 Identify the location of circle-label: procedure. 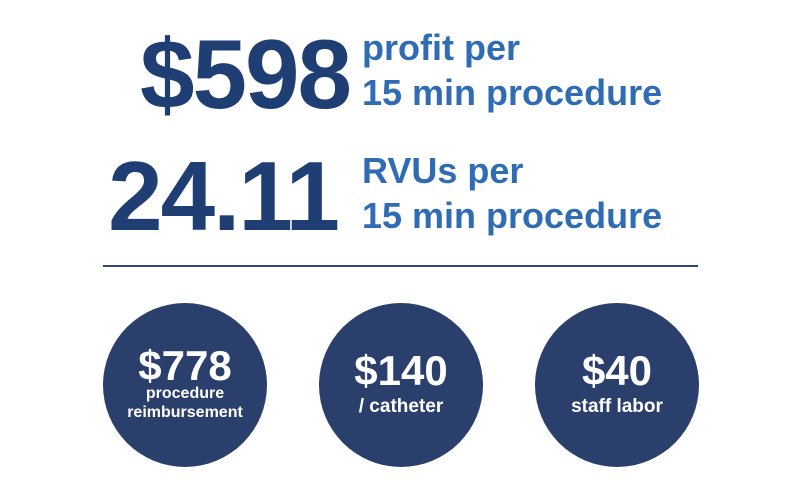
(185, 393).